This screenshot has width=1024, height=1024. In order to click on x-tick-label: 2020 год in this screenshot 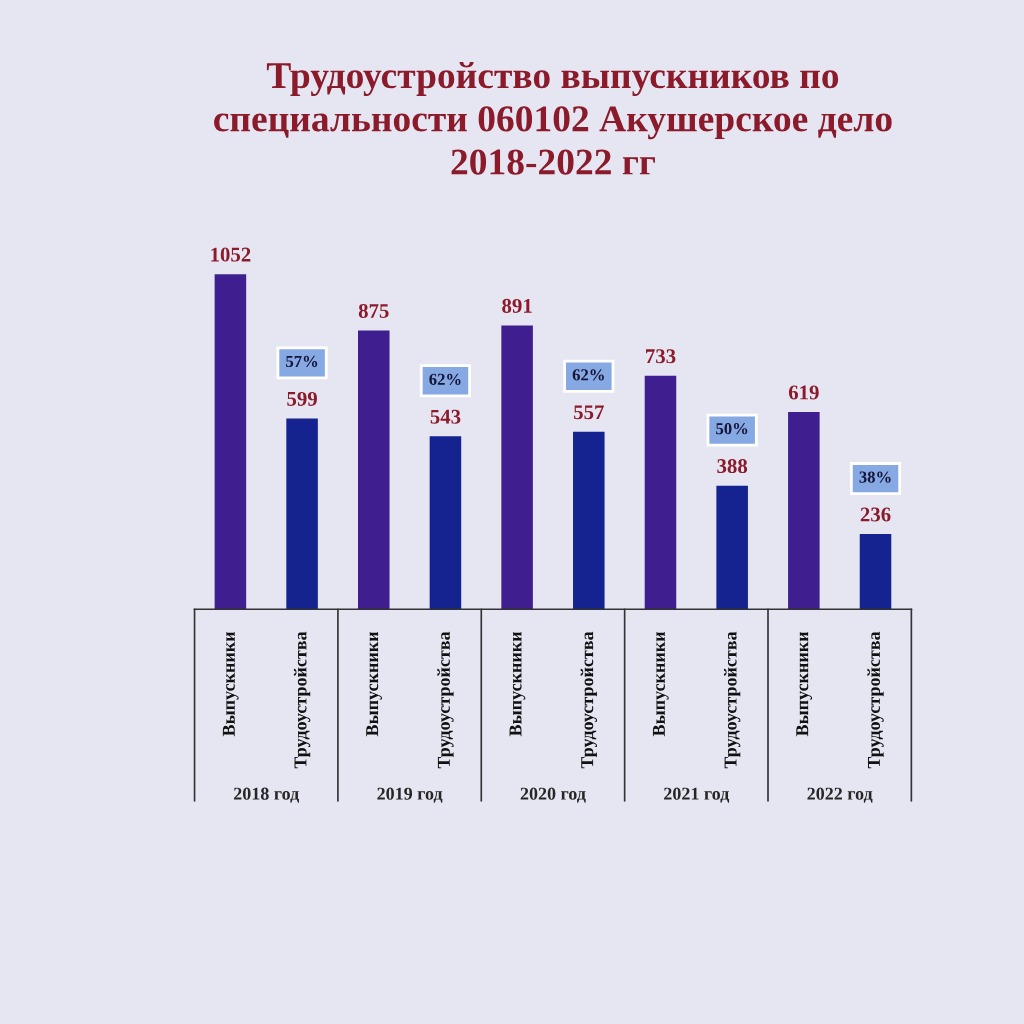, I will do `click(553, 795)`.